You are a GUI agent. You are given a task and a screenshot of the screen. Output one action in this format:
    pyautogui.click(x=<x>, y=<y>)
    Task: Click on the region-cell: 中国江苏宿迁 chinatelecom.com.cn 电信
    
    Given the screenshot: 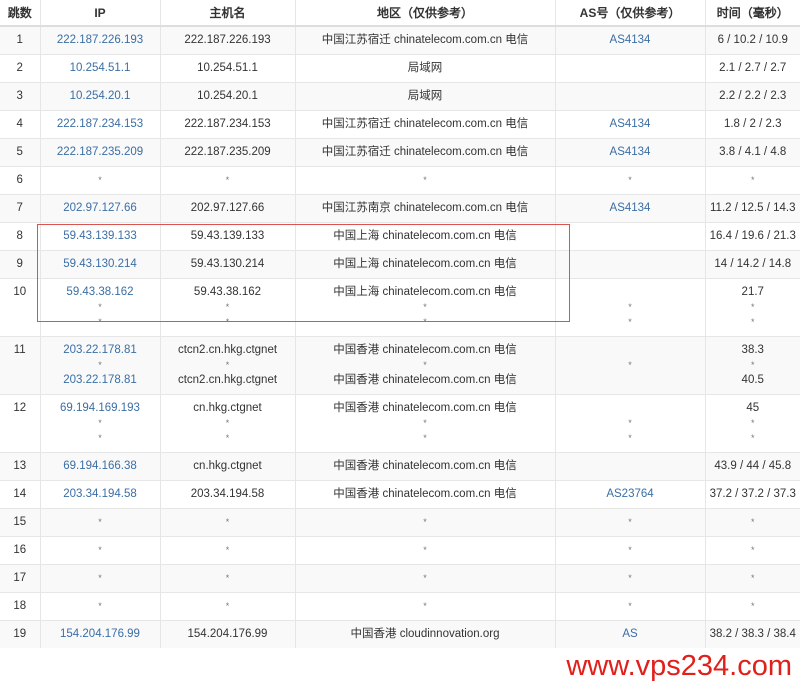 What is the action you would take?
    pyautogui.click(x=424, y=152)
    